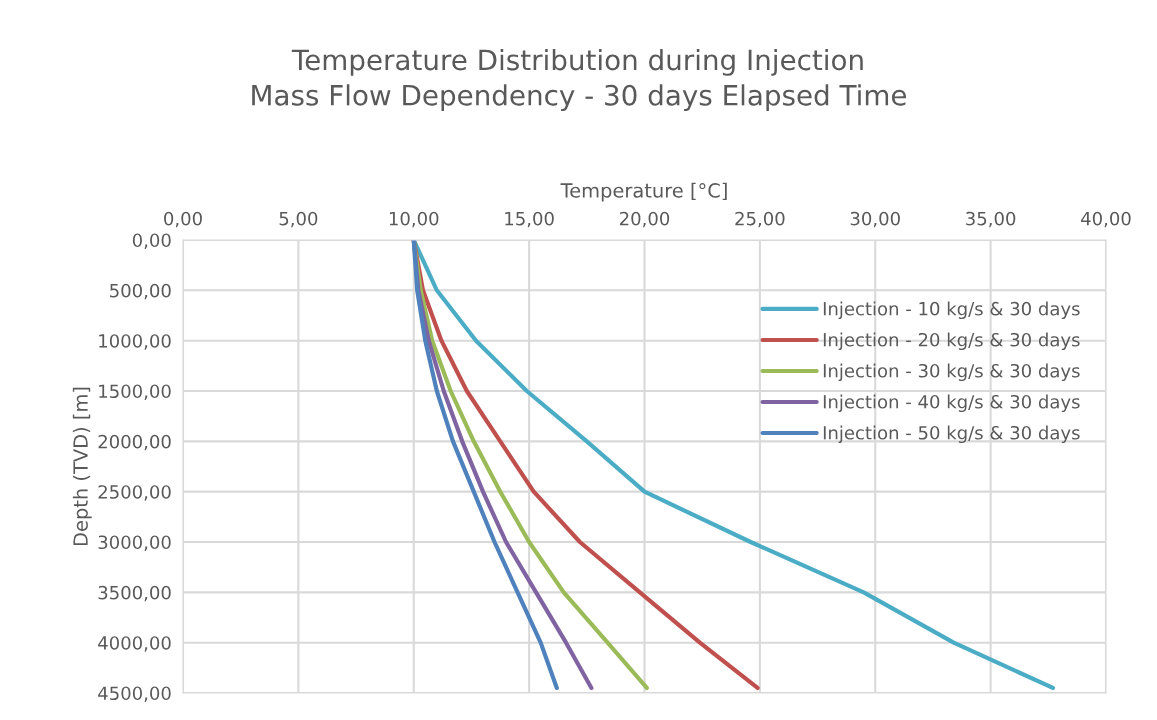 The image size is (1157, 720). I want to click on line-series, so click(485, 465).